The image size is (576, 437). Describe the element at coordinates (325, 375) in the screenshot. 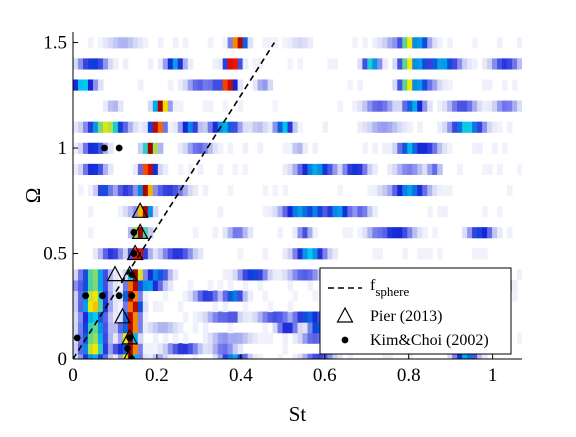

I see `x-tick-label: 0.6` at that location.